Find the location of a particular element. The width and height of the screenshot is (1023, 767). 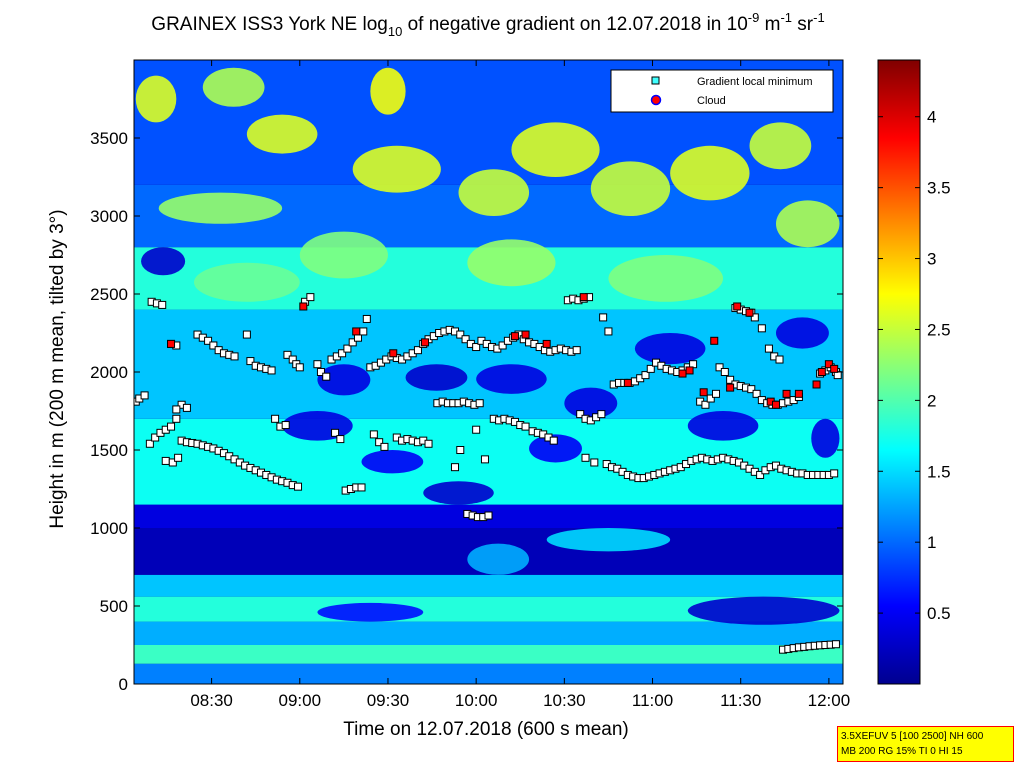

colorbar-scale is located at coordinates (899, 372).